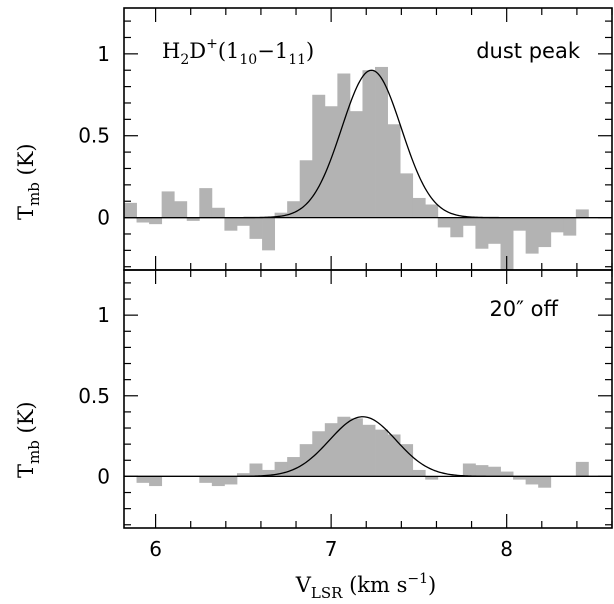 The image size is (614, 604). I want to click on bottom-spectrum-bars, so click(356, 452).